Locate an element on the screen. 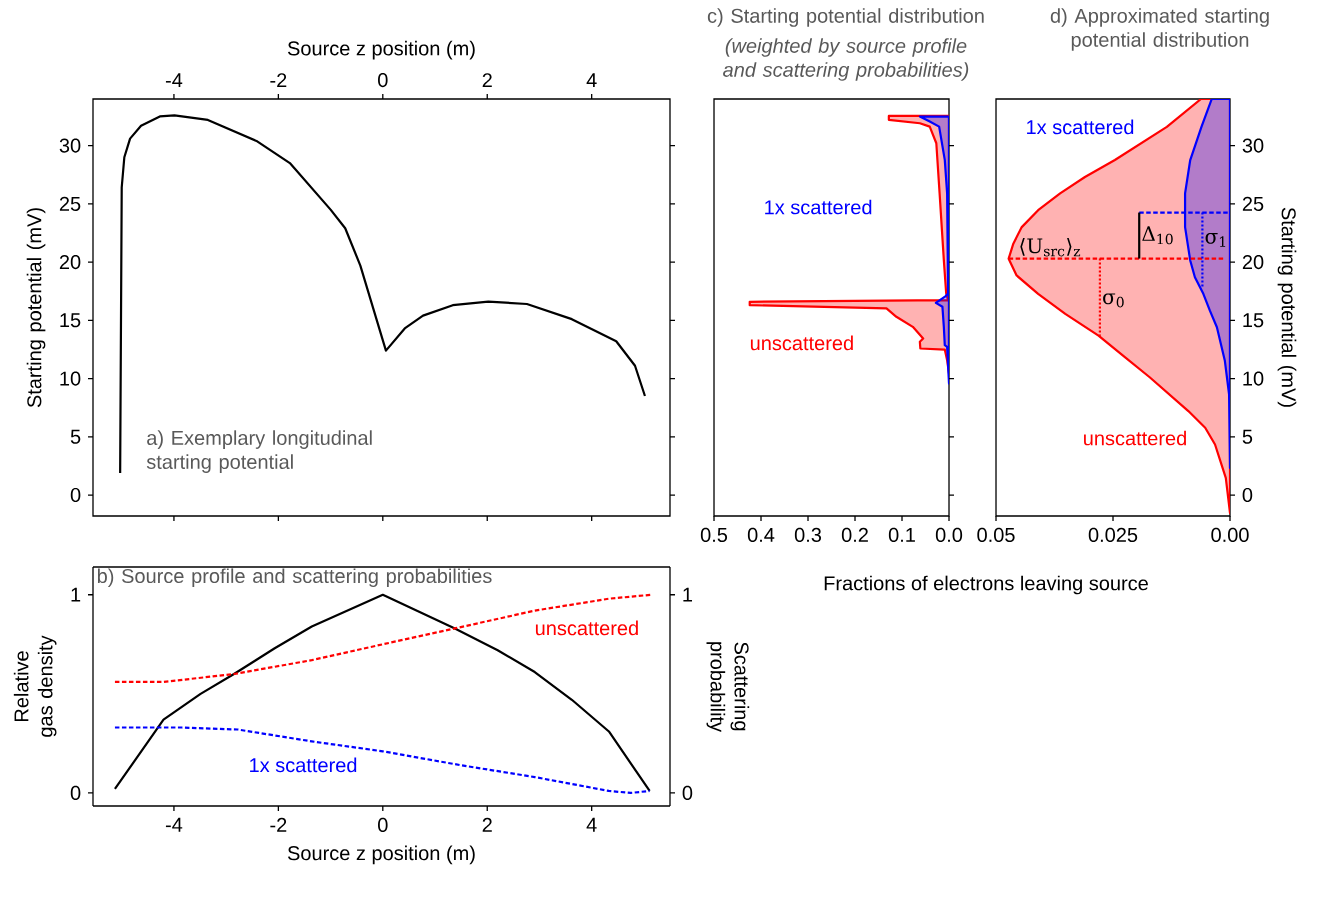  x-tick-label: 0.3 is located at coordinates (808, 535).